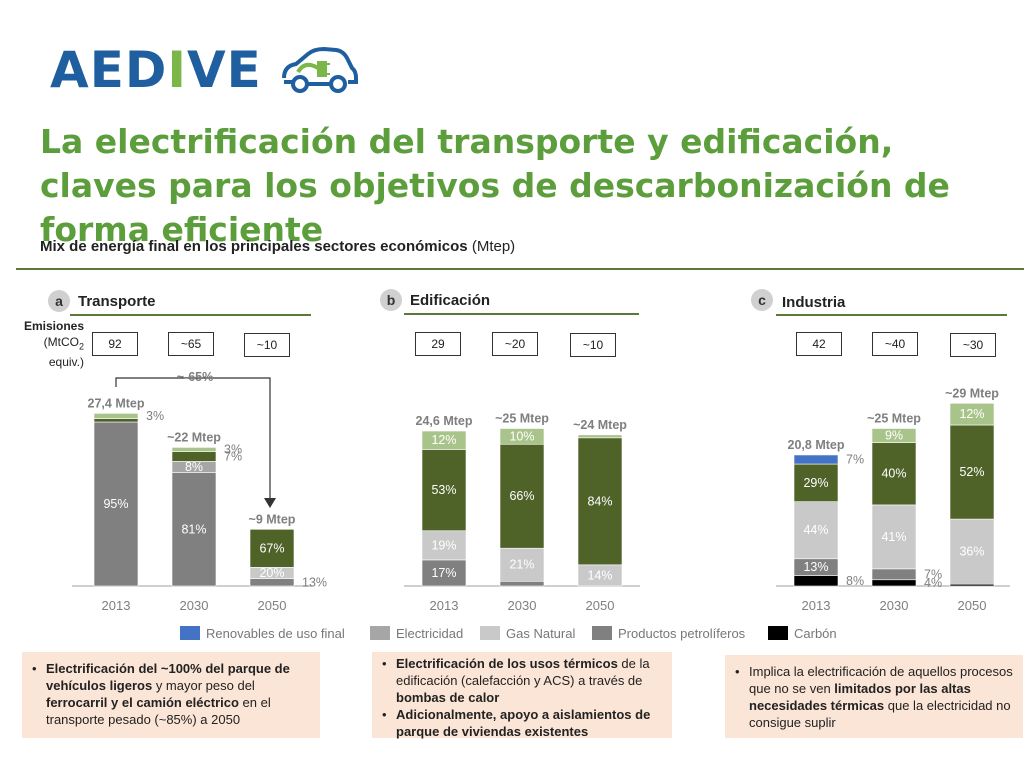 The image size is (1024, 768). What do you see at coordinates (891, 315) in the screenshot?
I see `section-c-rule` at bounding box center [891, 315].